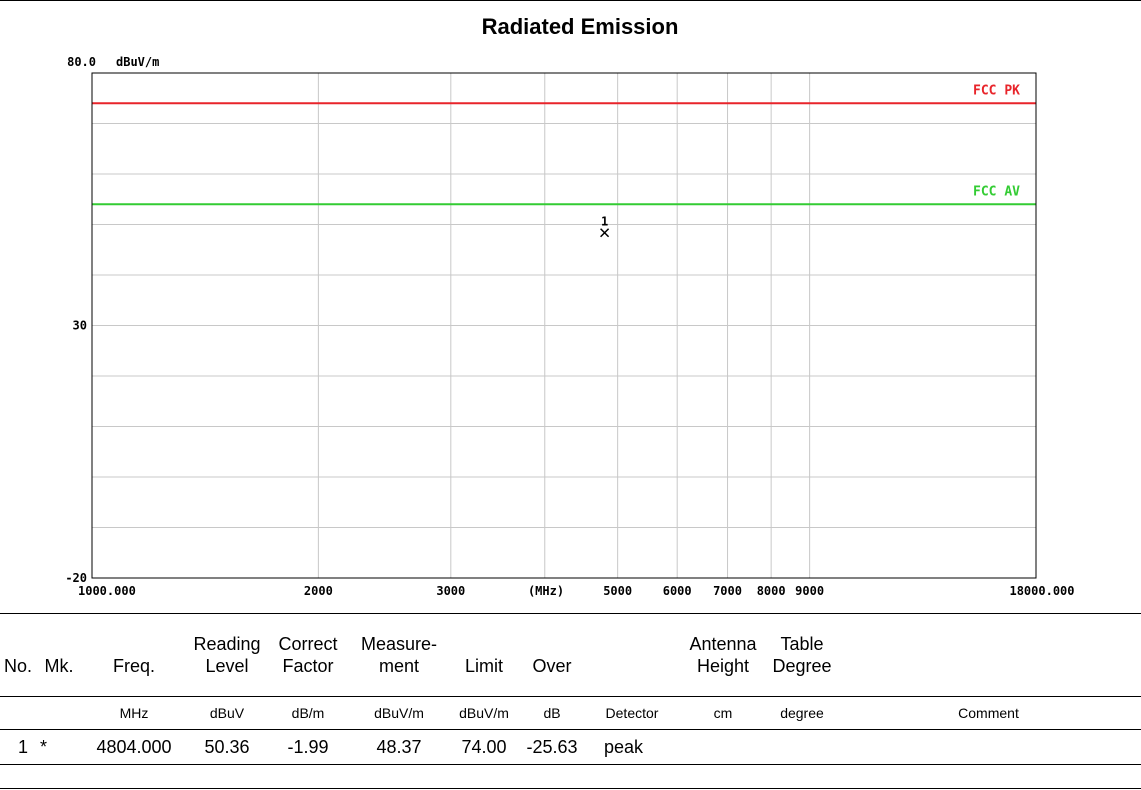 The image size is (1141, 790). Describe the element at coordinates (318, 591) in the screenshot. I see `x-tick-label: 2000` at that location.